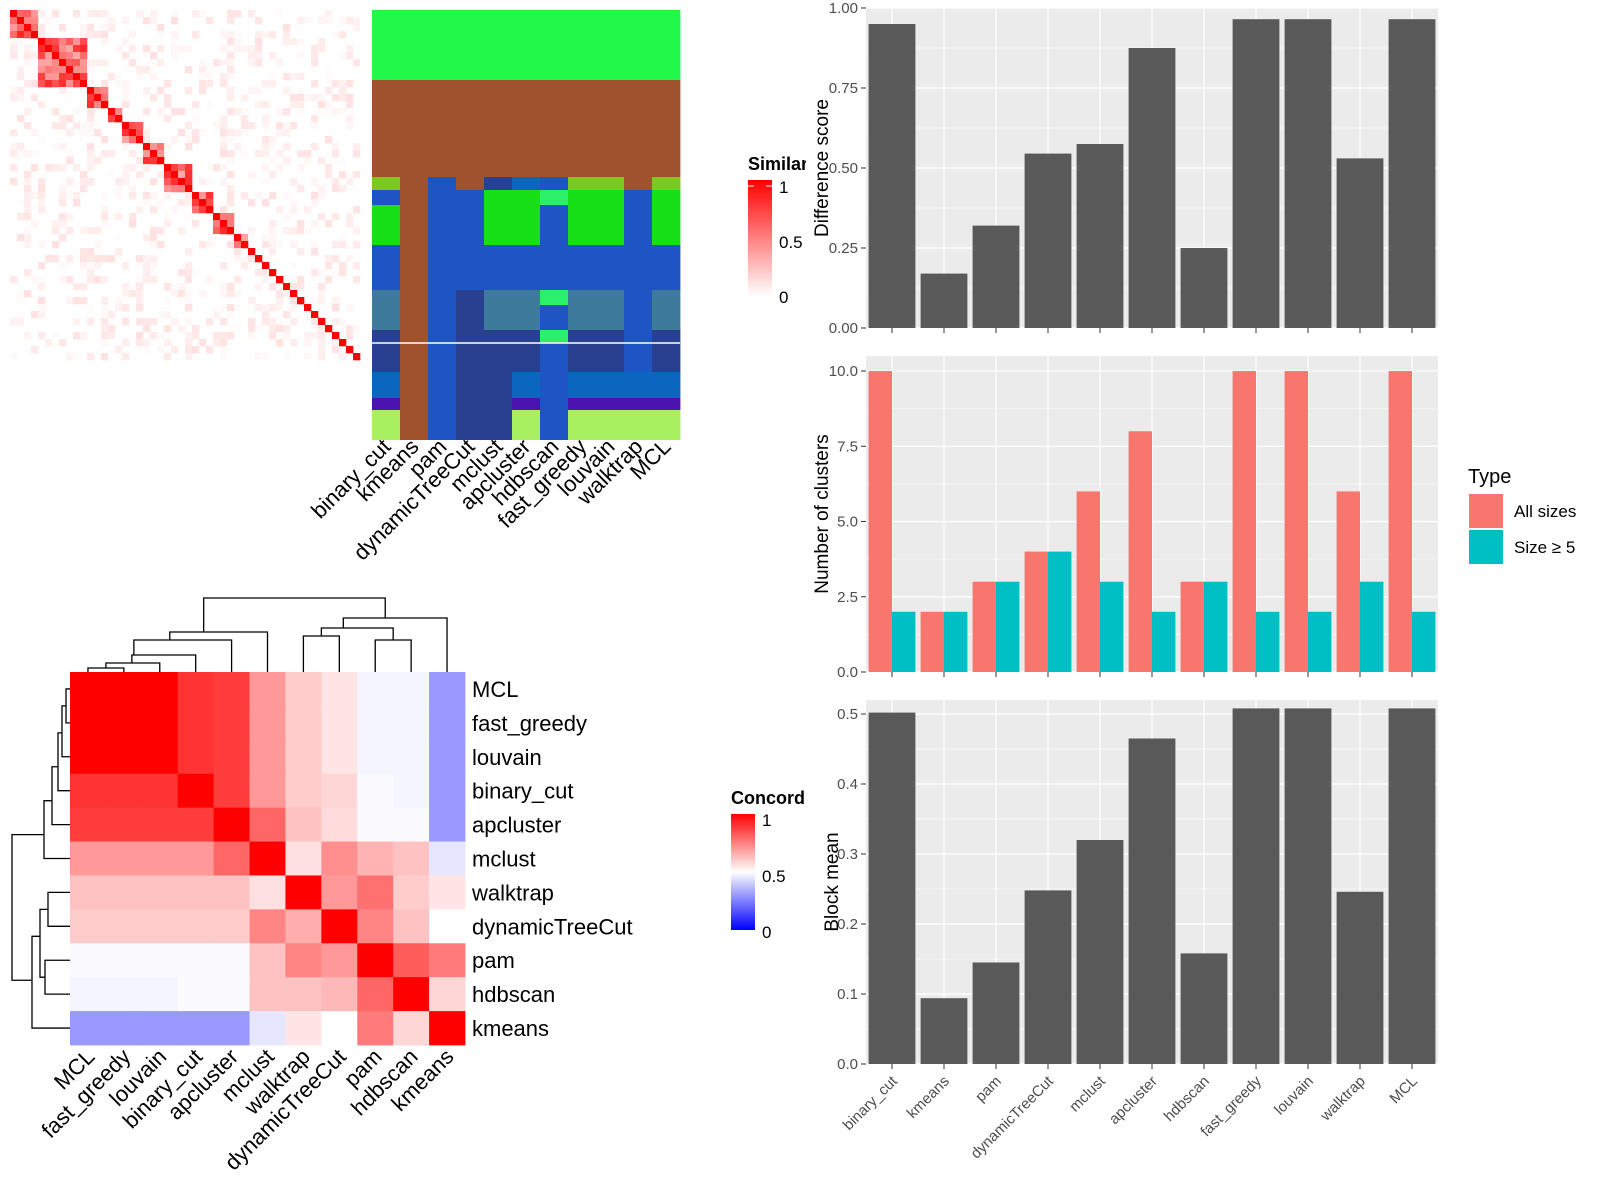  What do you see at coordinates (1486, 511) in the screenshot?
I see `type-legend-swatch-all` at bounding box center [1486, 511].